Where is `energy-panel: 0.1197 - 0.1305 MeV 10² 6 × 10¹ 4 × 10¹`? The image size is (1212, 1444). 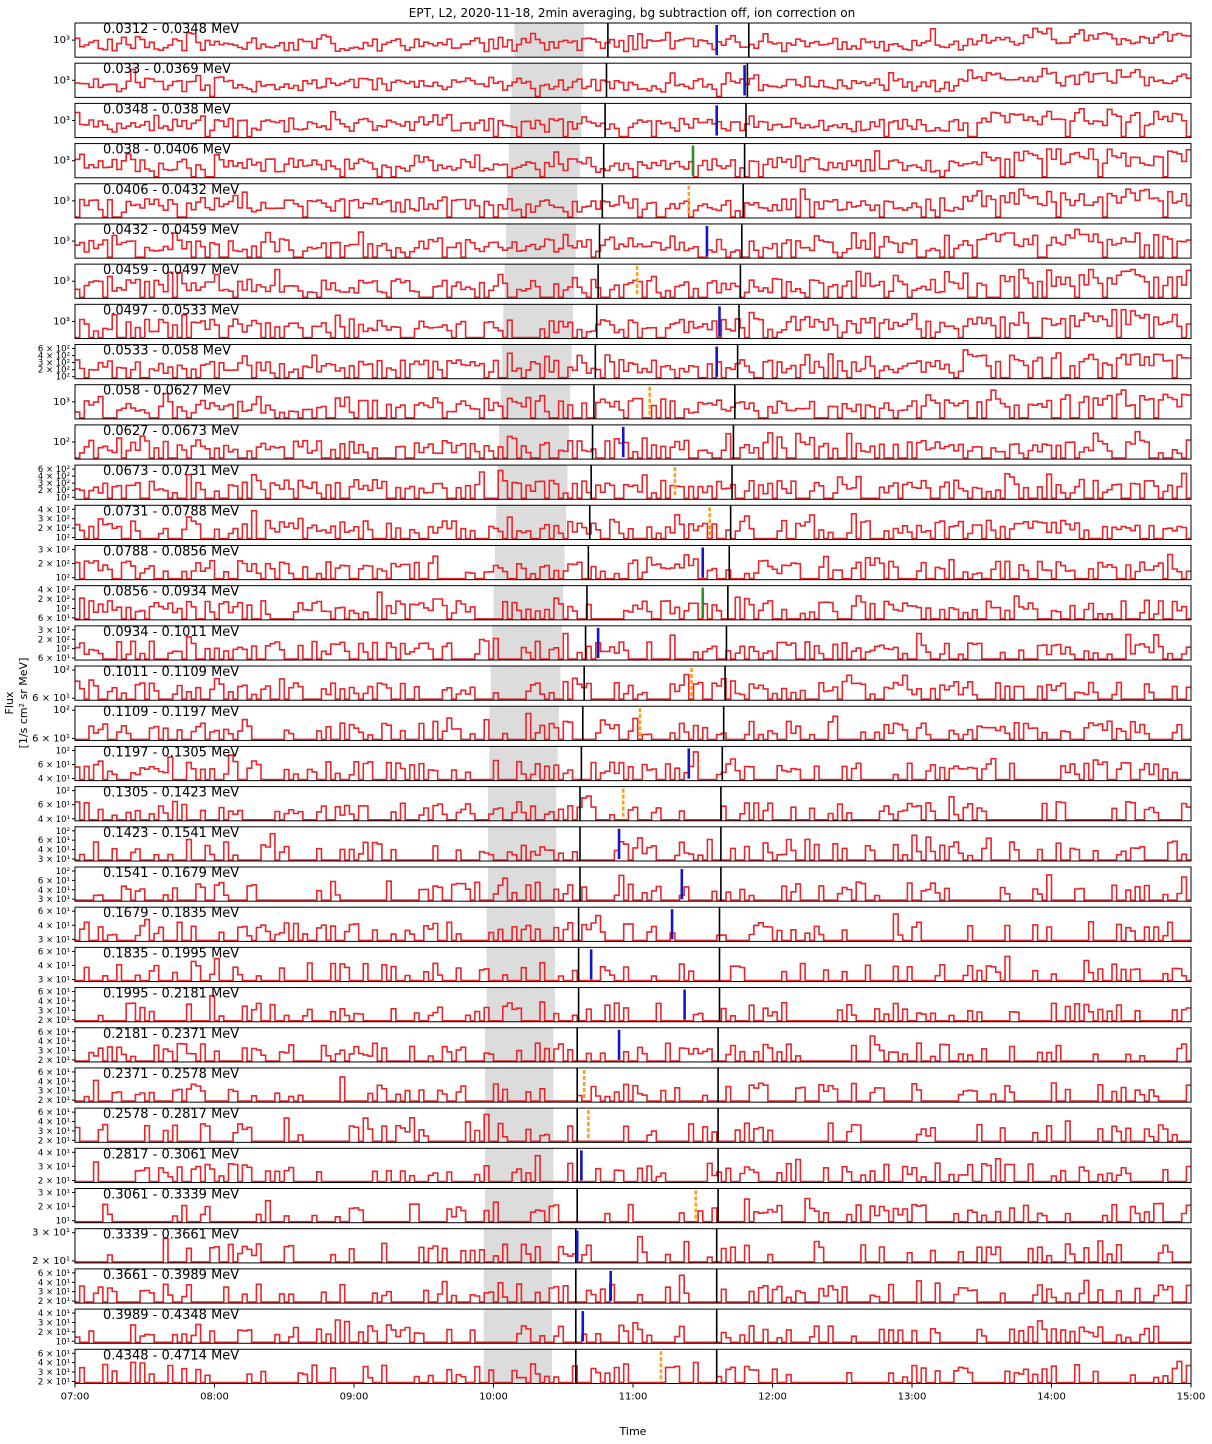
energy-panel: 0.1197 - 0.1305 MeV 10² 6 × 10¹ 4 × 10¹ is located at coordinates (615, 765).